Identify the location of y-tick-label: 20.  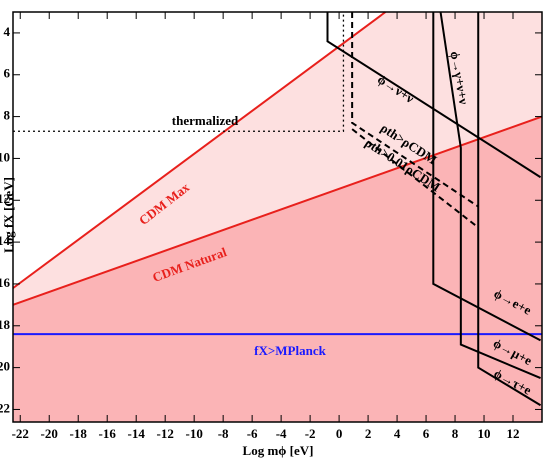
(5, 366).